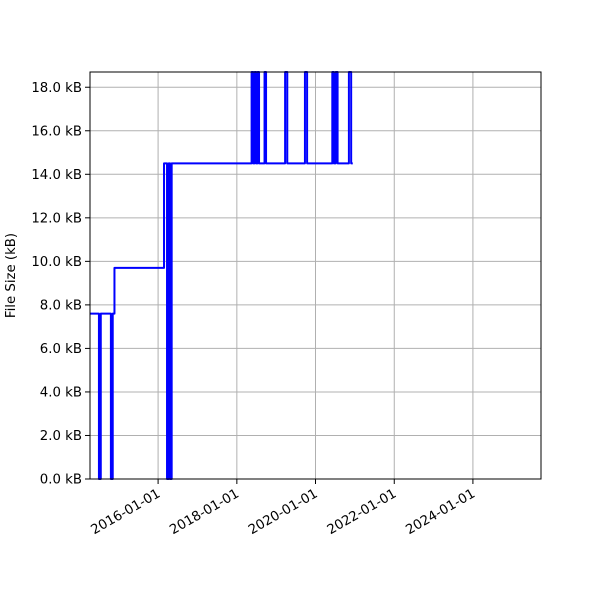 This screenshot has width=600, height=600. Describe the element at coordinates (61, 393) in the screenshot. I see `y-tick-label: 4.0 kB` at that location.